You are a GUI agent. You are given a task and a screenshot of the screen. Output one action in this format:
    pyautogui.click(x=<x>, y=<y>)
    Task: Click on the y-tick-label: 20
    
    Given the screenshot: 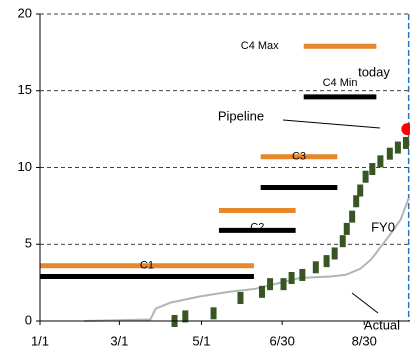 What is the action you would take?
    pyautogui.click(x=25, y=12)
    